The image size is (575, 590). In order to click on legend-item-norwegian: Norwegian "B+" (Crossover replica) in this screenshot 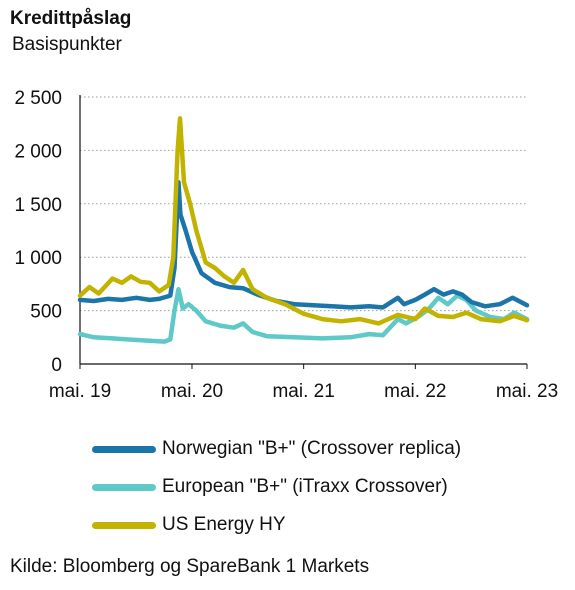, I will do `click(276, 449)`.